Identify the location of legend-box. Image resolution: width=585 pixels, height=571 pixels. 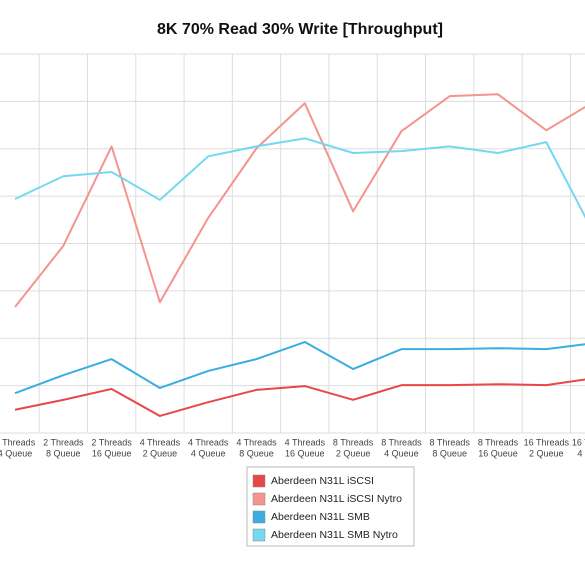
(330, 506).